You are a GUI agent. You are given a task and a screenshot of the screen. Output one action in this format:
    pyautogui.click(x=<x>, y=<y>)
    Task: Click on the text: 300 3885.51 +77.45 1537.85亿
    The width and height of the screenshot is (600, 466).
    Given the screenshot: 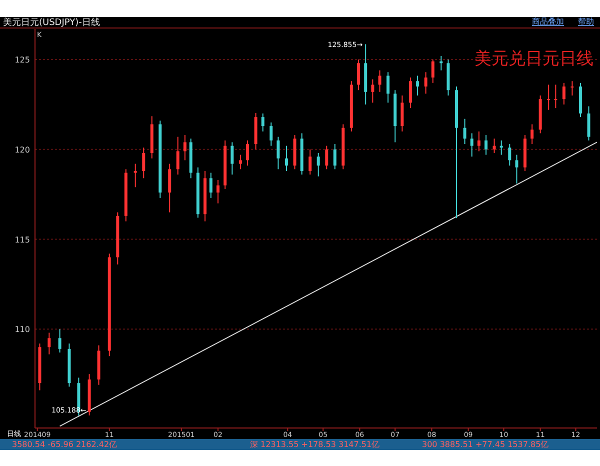 What is the action you would take?
    pyautogui.click(x=485, y=444)
    